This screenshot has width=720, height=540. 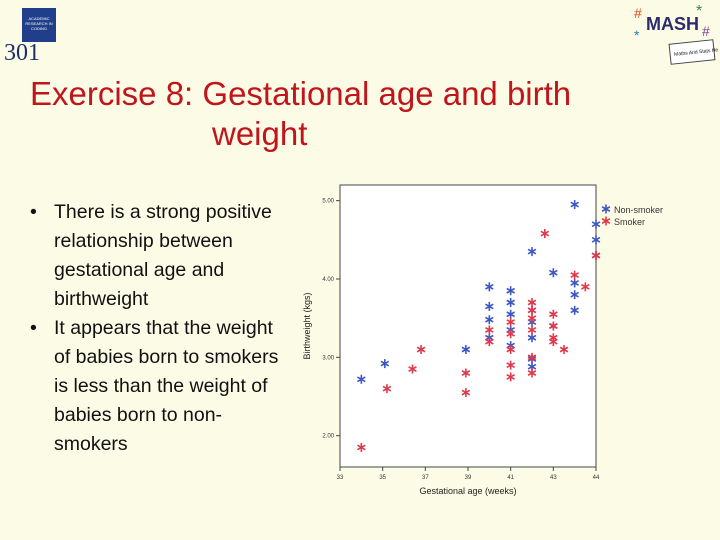 What do you see at coordinates (629, 222) in the screenshot?
I see `legend-label: Smoker` at bounding box center [629, 222].